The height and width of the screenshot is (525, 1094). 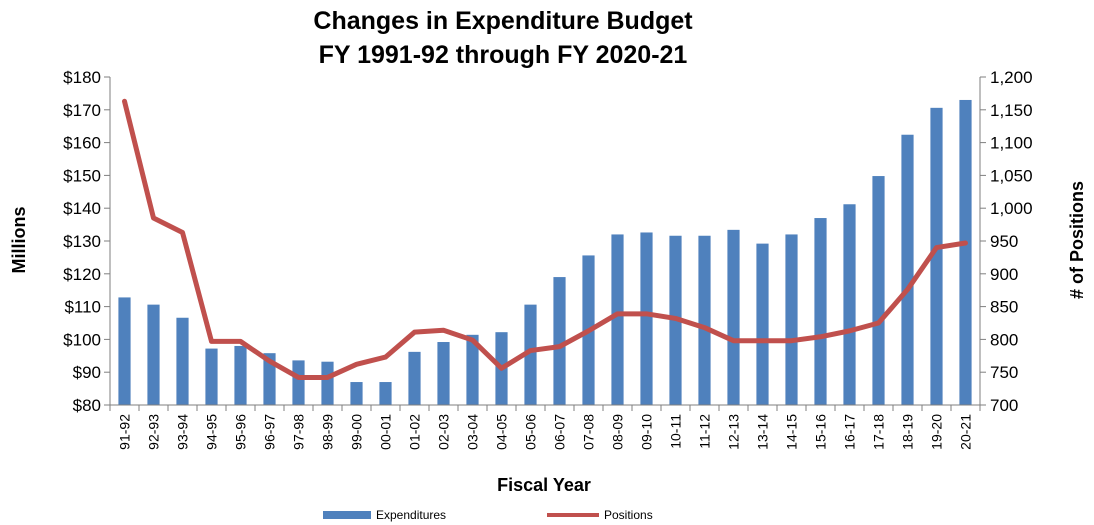 What do you see at coordinates (241, 432) in the screenshot?
I see `x-tick-label: 95-96` at bounding box center [241, 432].